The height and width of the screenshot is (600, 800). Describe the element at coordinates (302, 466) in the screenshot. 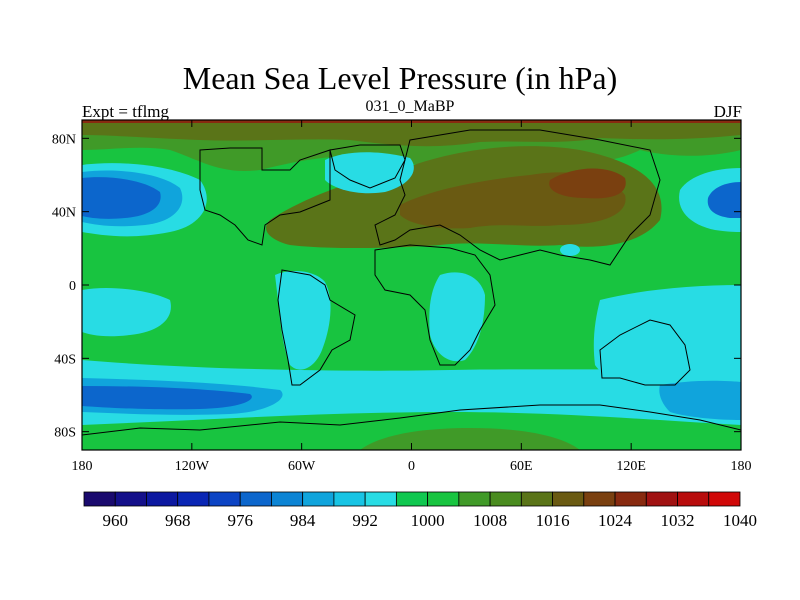

I see `x-tick-label: 60W` at that location.